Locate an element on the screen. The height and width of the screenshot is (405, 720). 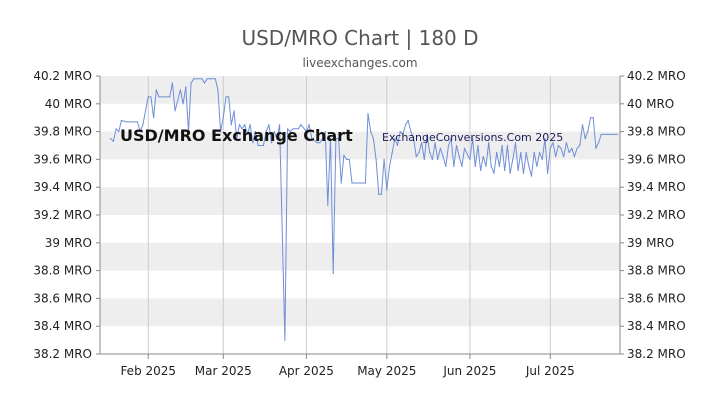
chart-title: USD/MRO Chart | 180 D is located at coordinates (360, 38).